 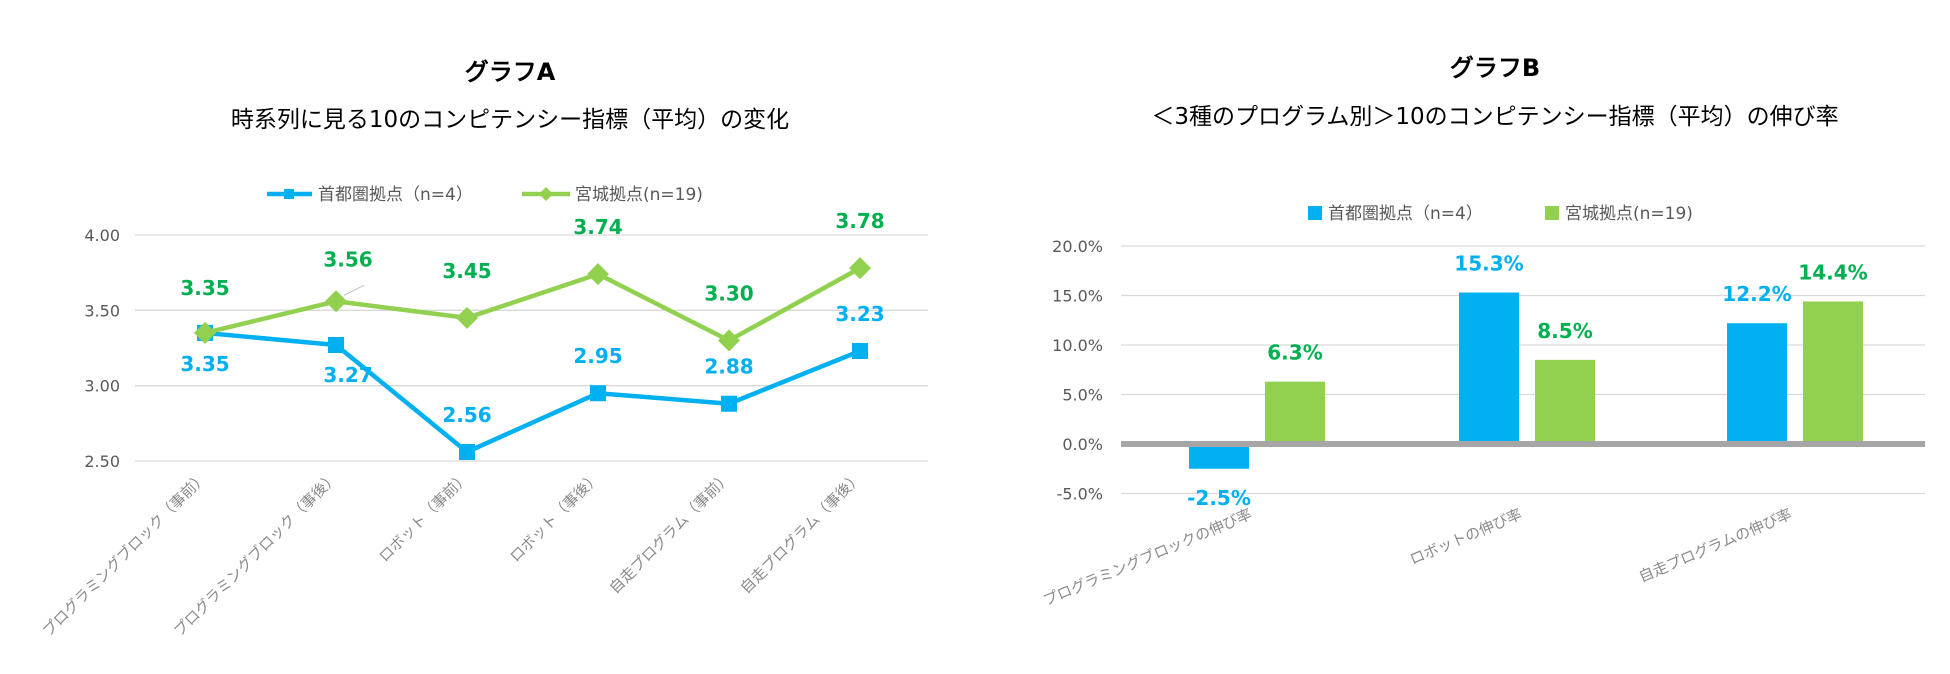 I want to click on chart-a-data-label: 3.30, so click(x=728, y=293).